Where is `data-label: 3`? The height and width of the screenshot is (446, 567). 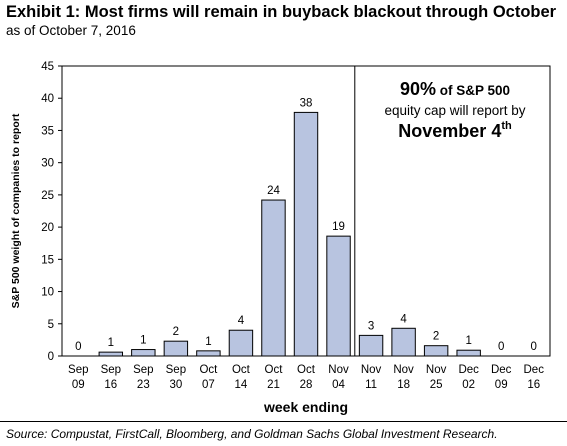 data-label: 3 is located at coordinates (371, 326).